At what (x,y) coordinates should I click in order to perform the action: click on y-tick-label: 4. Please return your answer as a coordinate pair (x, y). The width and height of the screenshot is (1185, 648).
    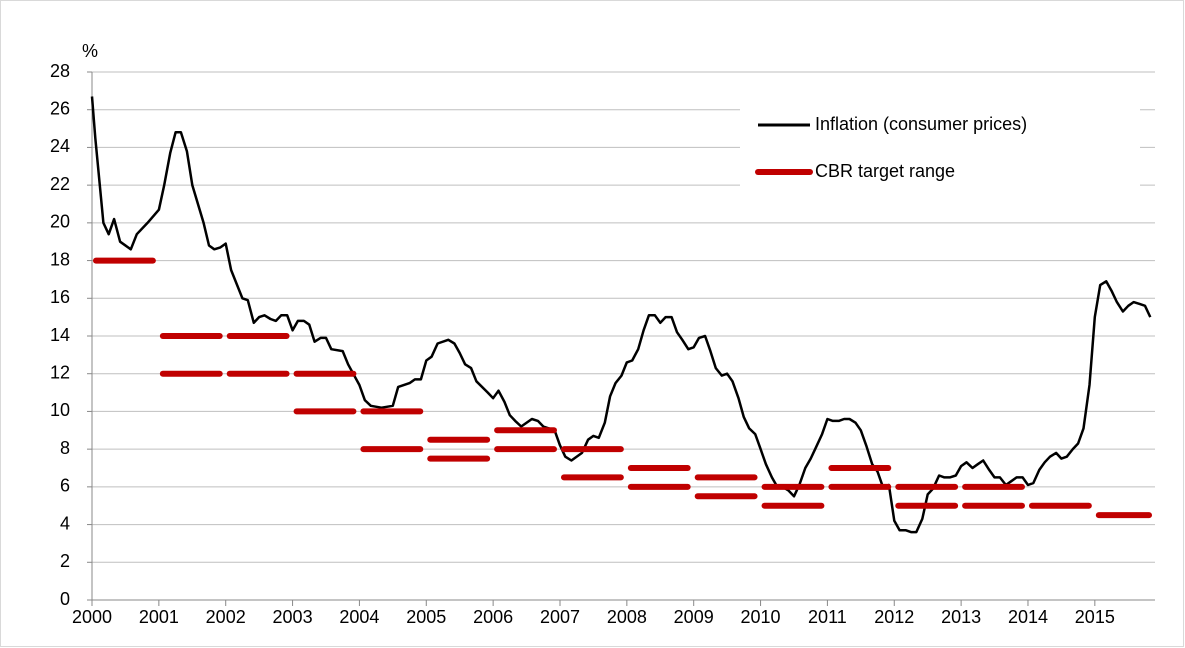
    Looking at the image, I should click on (65, 523).